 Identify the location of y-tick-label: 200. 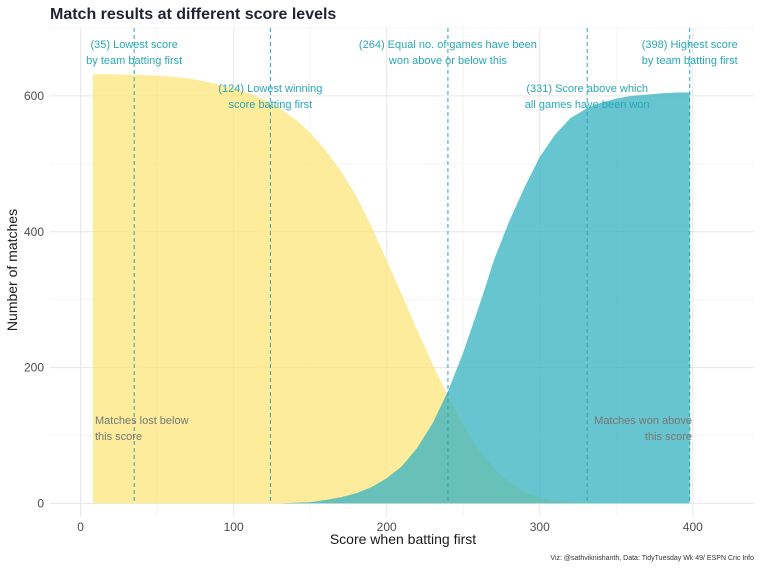
(34, 368).